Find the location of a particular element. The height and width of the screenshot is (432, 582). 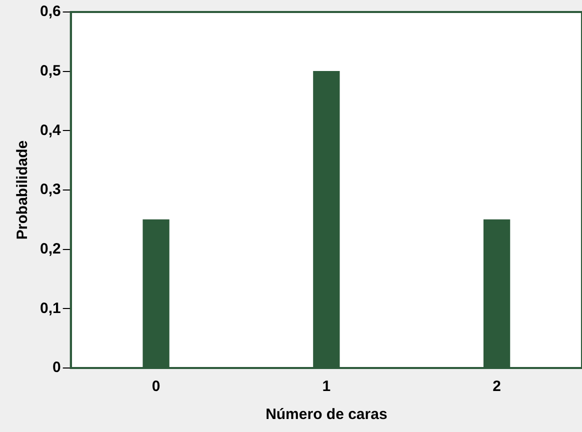

x-axis-title: Número de caras is located at coordinates (327, 415).